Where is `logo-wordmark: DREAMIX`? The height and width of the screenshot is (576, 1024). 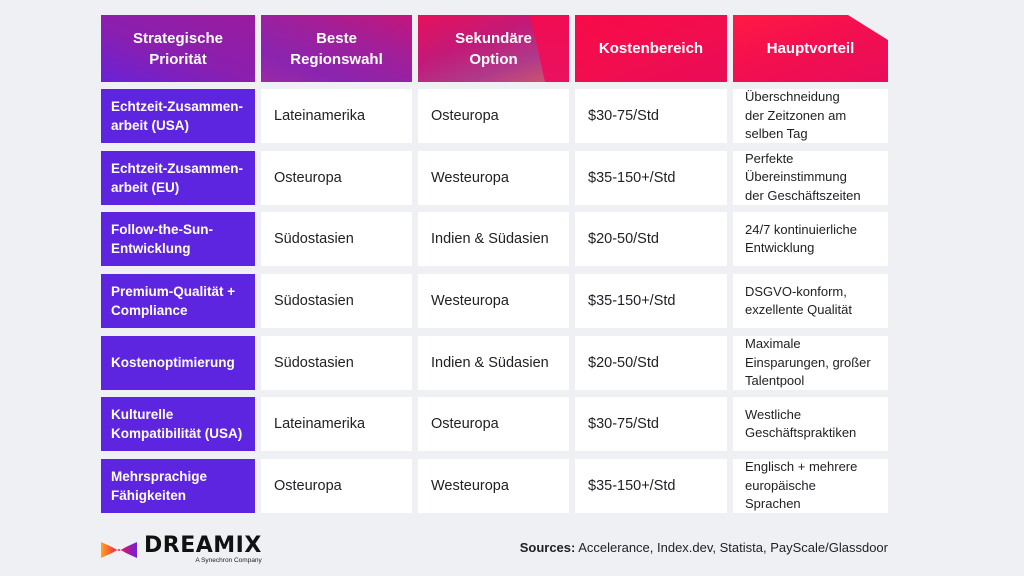
logo-wordmark: DREAMIX is located at coordinates (203, 545).